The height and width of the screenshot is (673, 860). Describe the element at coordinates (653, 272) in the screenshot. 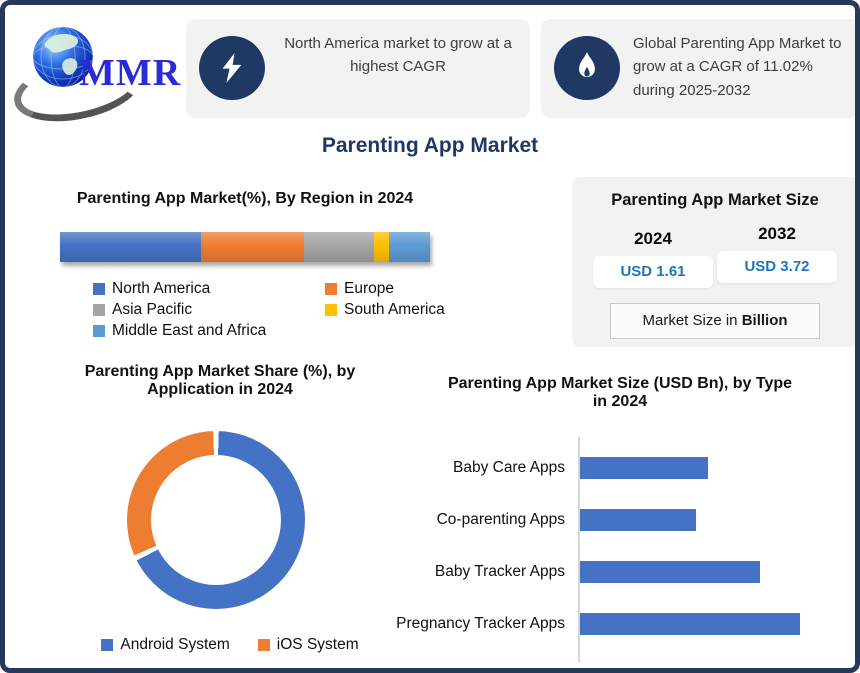

I see `market-size-value-2024: USD 1.61` at that location.